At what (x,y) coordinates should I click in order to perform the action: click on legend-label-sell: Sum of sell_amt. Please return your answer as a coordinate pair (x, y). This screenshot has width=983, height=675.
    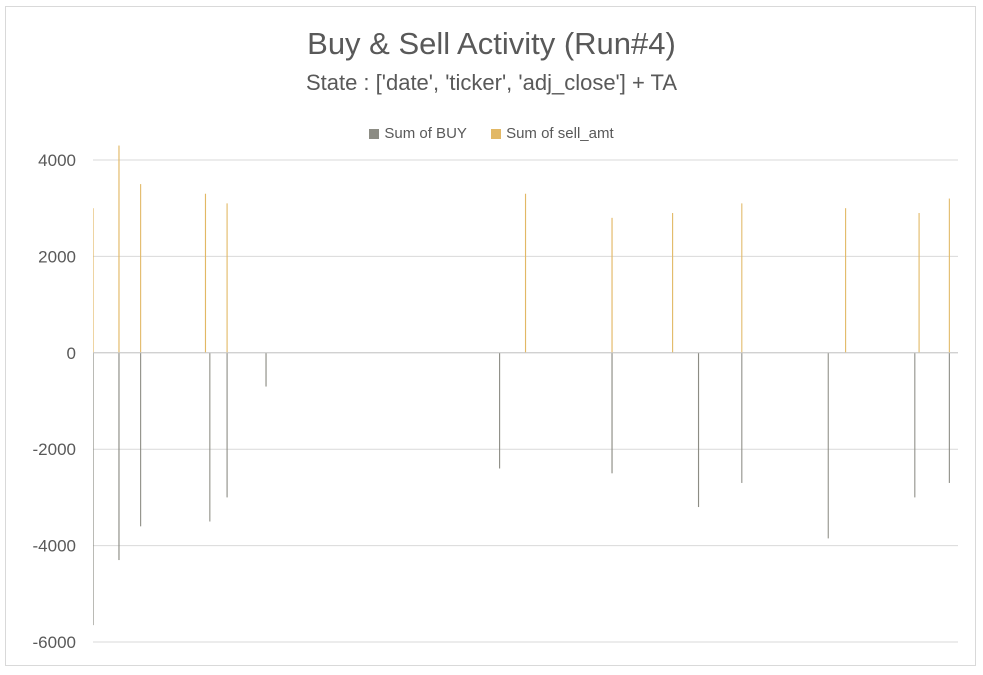
    Looking at the image, I should click on (560, 133).